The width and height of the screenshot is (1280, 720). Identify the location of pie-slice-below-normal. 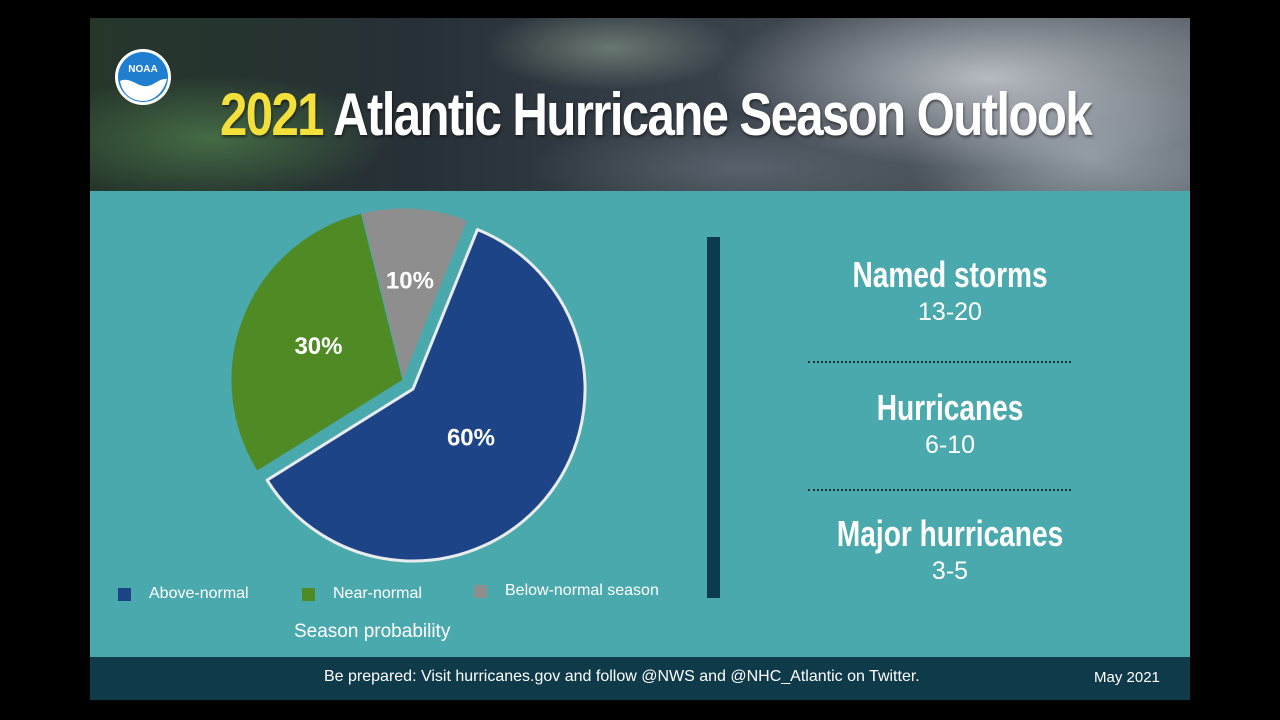
(414, 294).